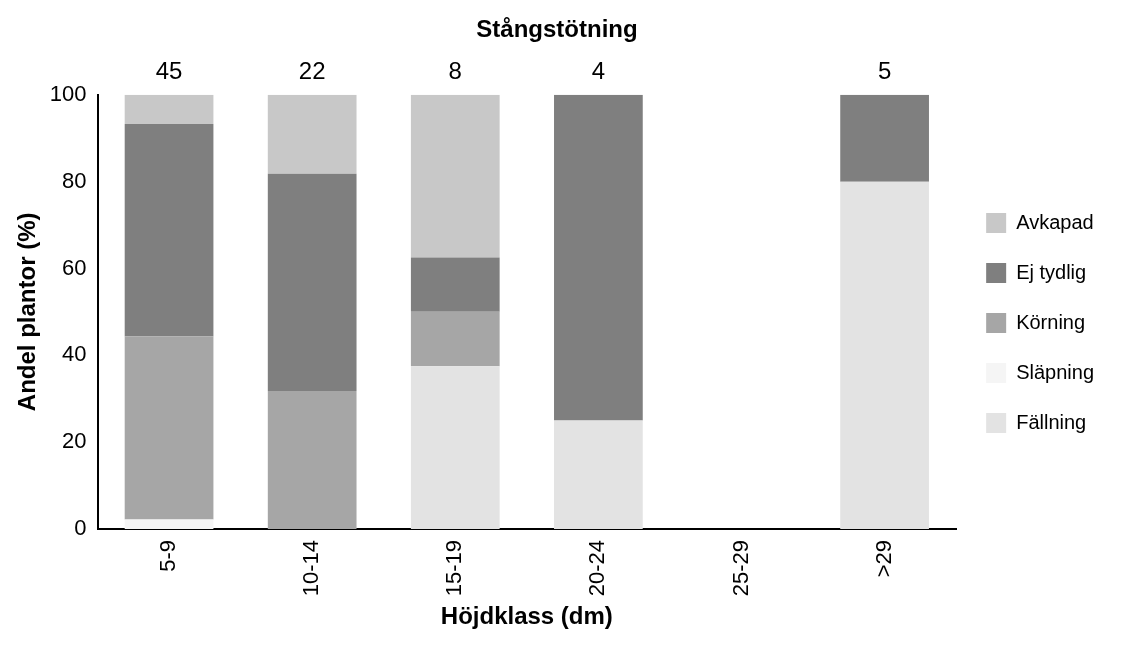 This screenshot has height=646, width=1134. I want to click on annotation: 45, so click(169, 71).